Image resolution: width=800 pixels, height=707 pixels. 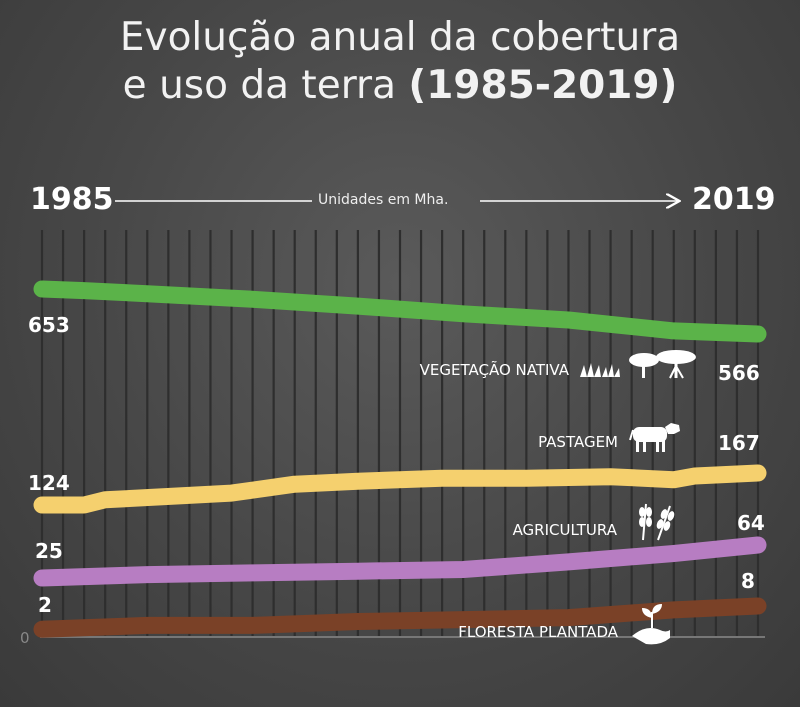 What do you see at coordinates (543, 85) in the screenshot?
I see `title-years: (1985-2019)` at bounding box center [543, 85].